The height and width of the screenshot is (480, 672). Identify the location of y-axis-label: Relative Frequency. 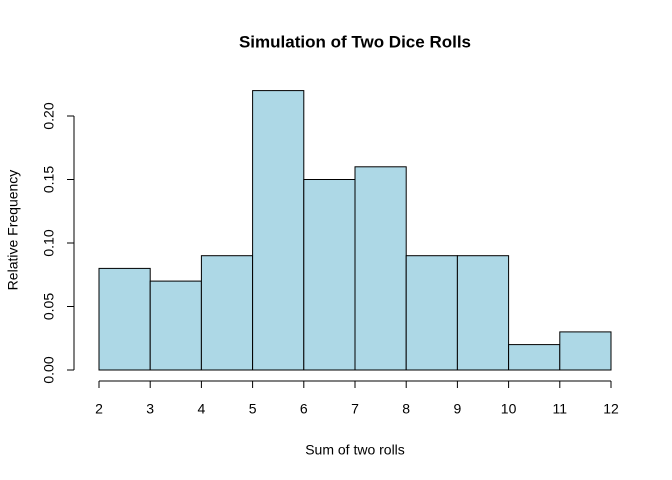
(13, 230).